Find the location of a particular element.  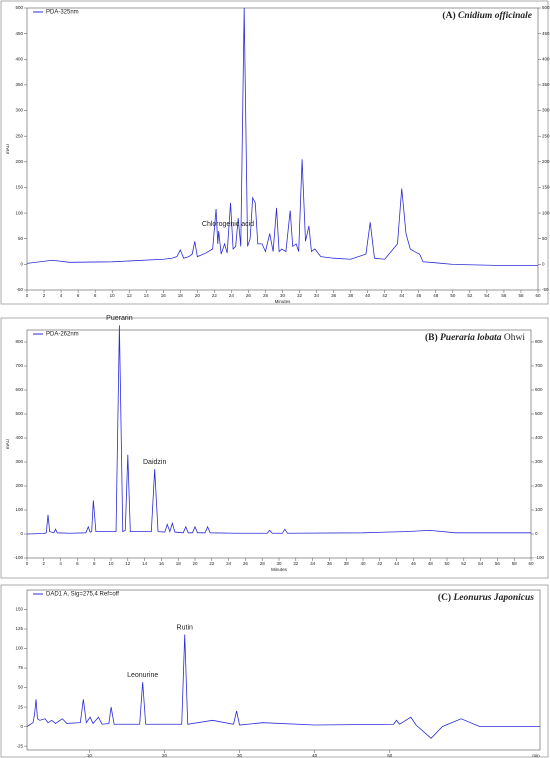

x-tick-label: 6 is located at coordinates (78, 295).